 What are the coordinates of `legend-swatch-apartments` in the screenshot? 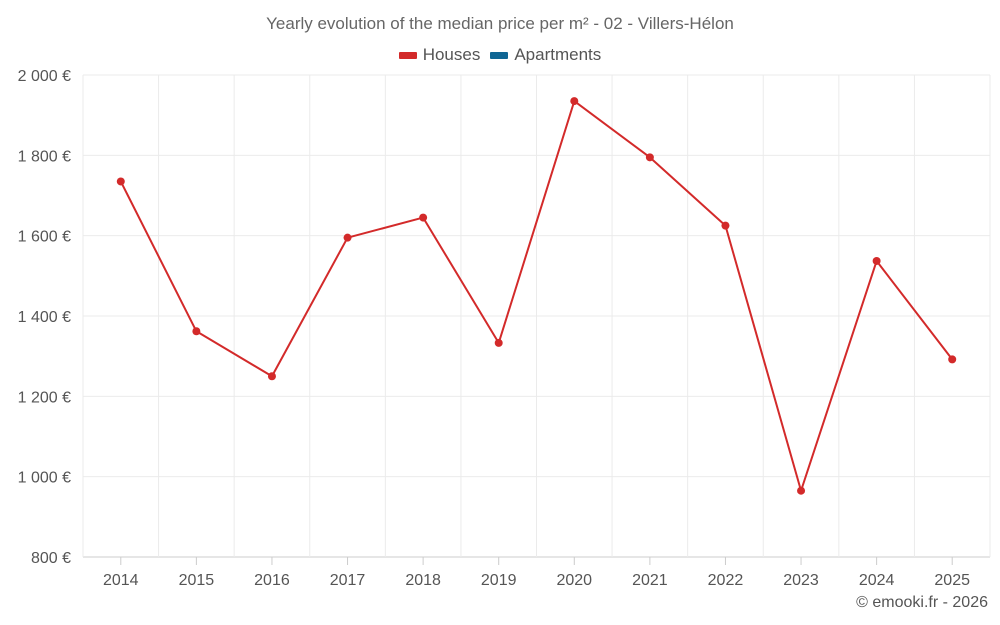 It's located at (499, 55).